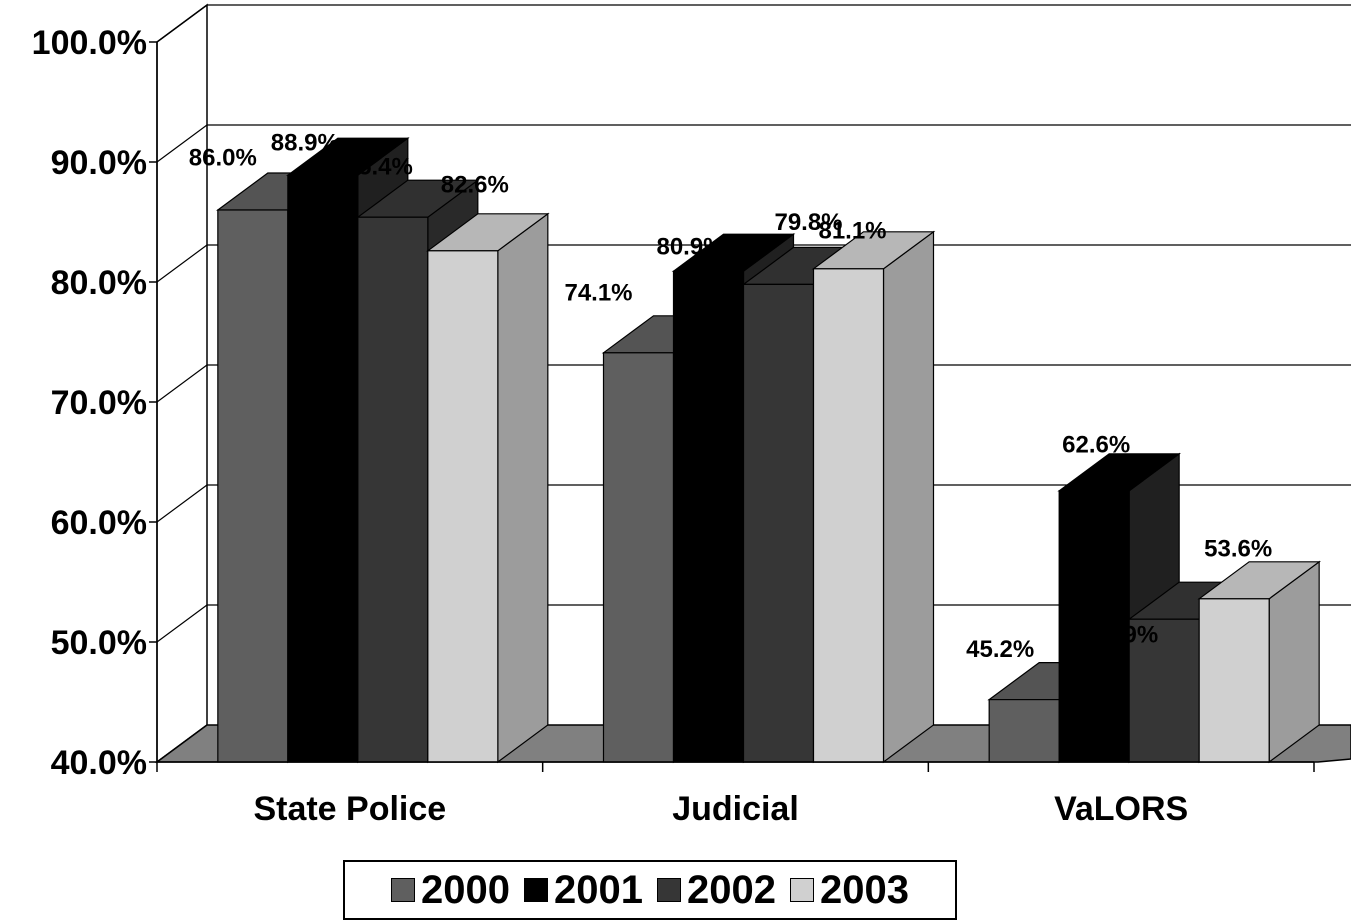 The height and width of the screenshot is (923, 1351). I want to click on bar-2003-valors, so click(1259, 662).